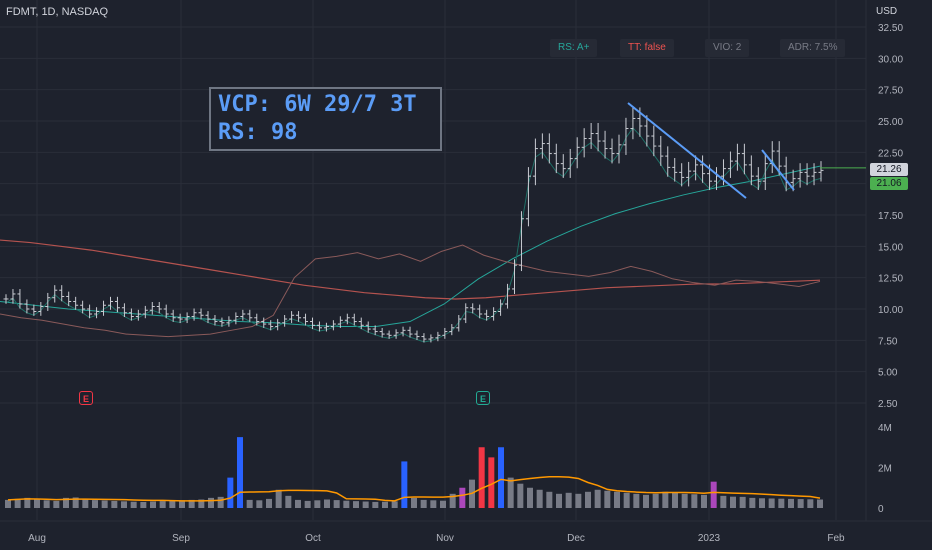 This screenshot has height=550, width=932. Describe the element at coordinates (576, 538) in the screenshot. I see `time-tick-label: Dec` at that location.